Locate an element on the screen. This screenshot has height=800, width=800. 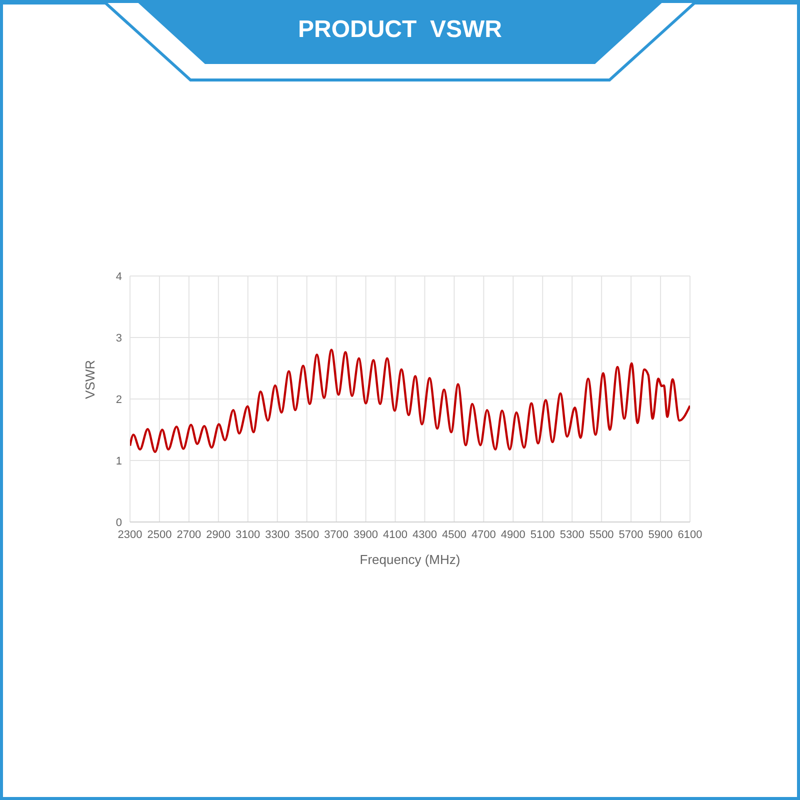
x-tick-label: 2700 is located at coordinates (189, 534).